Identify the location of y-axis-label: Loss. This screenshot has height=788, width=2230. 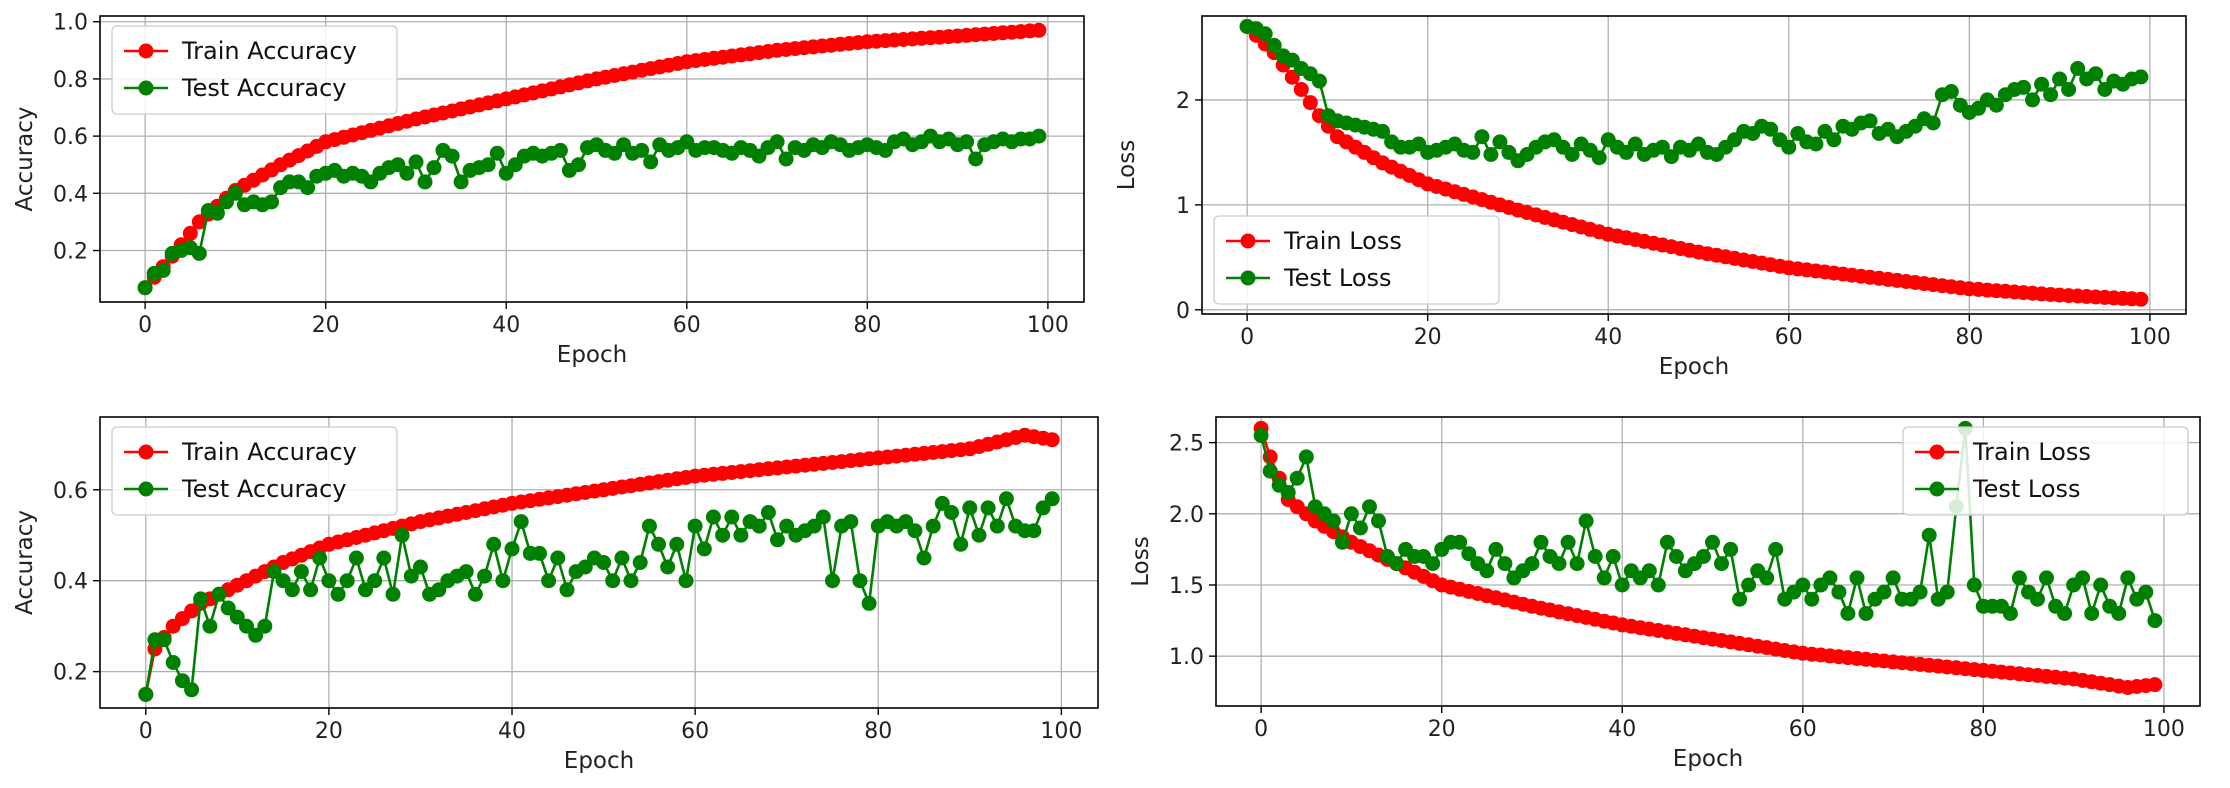
(1127, 165).